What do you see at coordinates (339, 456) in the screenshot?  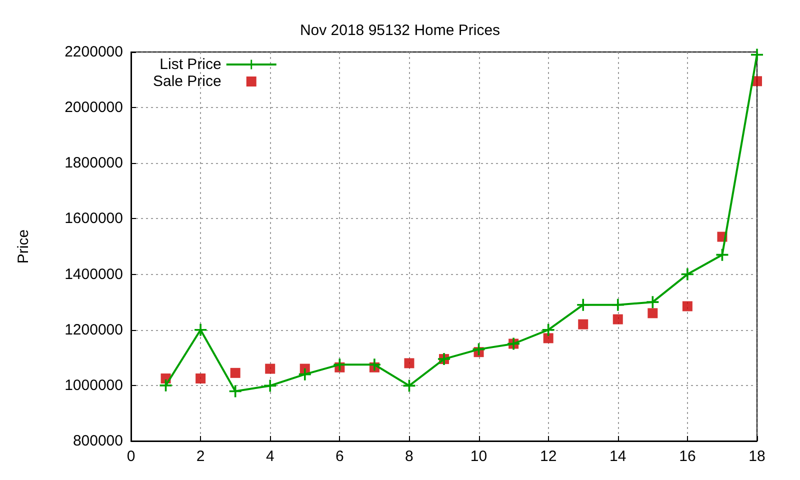 I see `x-tick-label: 6` at bounding box center [339, 456].